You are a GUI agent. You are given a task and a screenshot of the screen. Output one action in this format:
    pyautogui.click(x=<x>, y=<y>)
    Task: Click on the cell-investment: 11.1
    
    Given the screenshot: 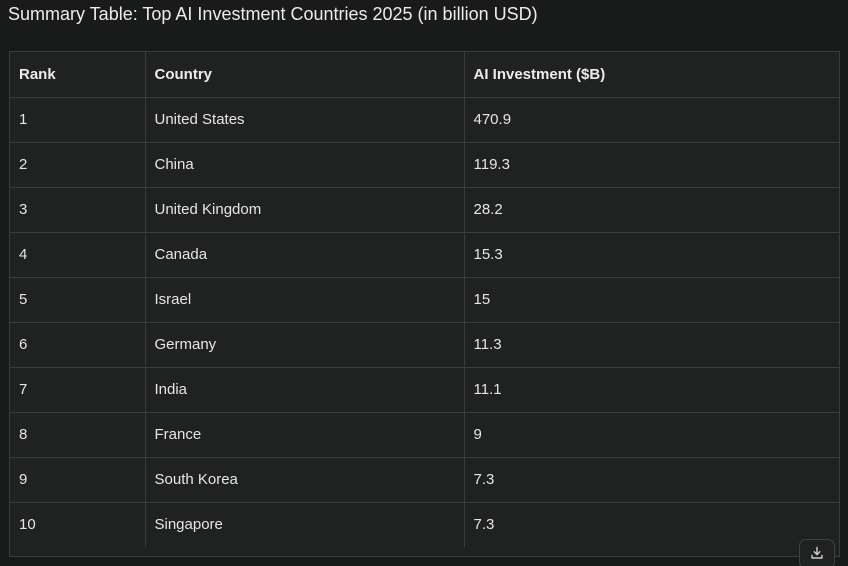 What is the action you would take?
    pyautogui.click(x=651, y=390)
    